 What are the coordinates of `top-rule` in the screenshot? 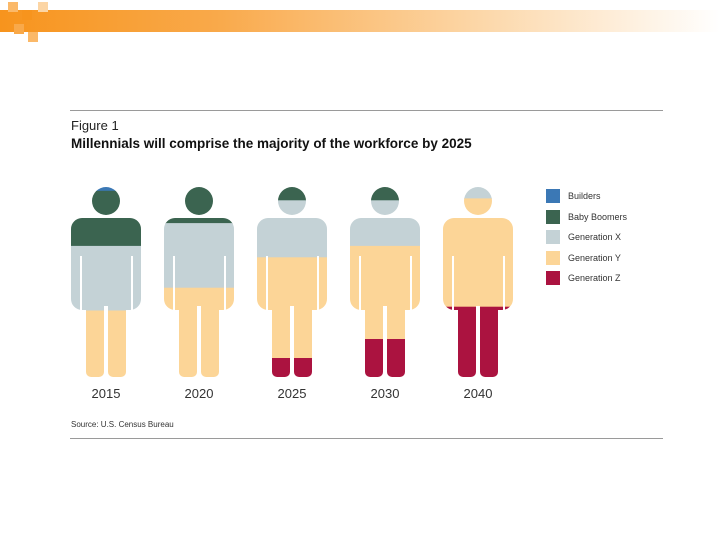 It's located at (366, 110).